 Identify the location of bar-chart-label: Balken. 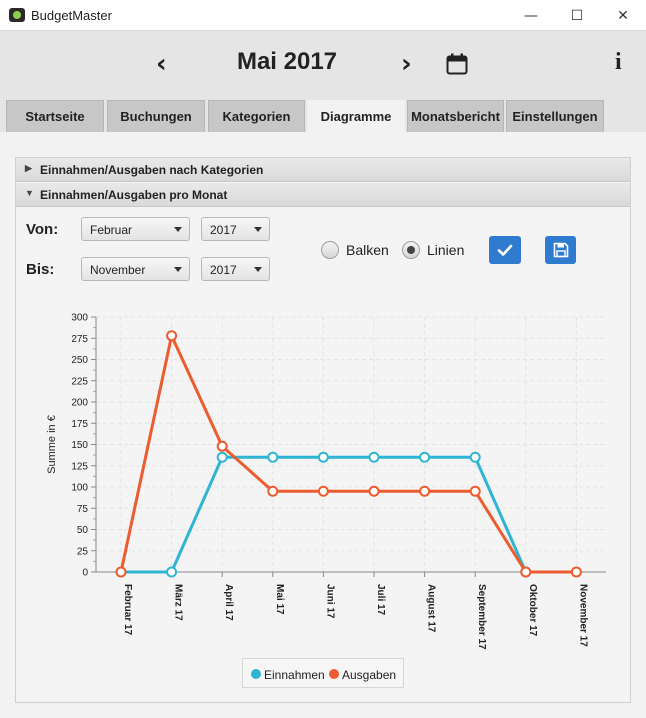
(367, 250).